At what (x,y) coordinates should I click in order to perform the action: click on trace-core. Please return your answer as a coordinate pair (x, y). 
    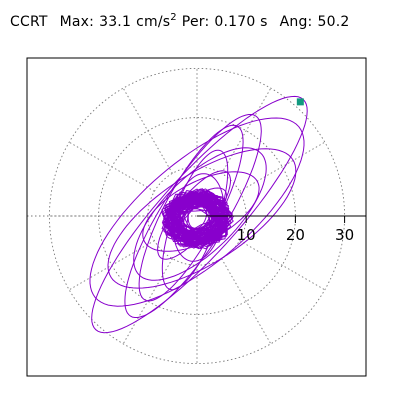
    Looking at the image, I should click on (197, 219).